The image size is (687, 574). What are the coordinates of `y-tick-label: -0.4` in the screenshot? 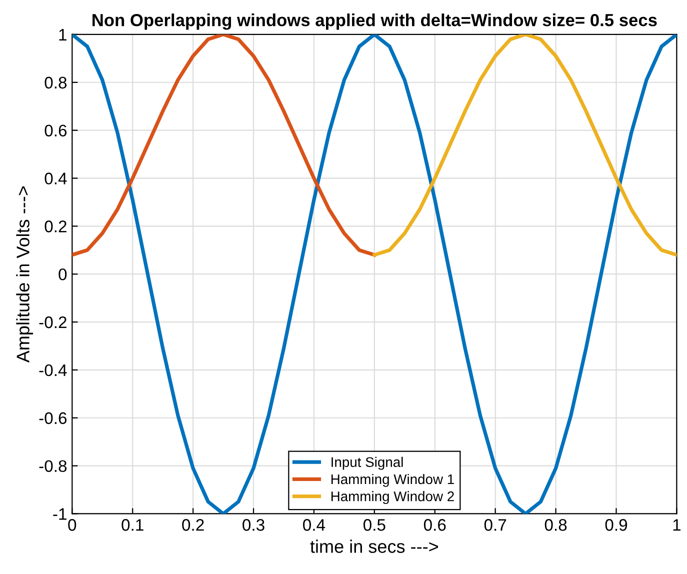 It's located at (53, 370).